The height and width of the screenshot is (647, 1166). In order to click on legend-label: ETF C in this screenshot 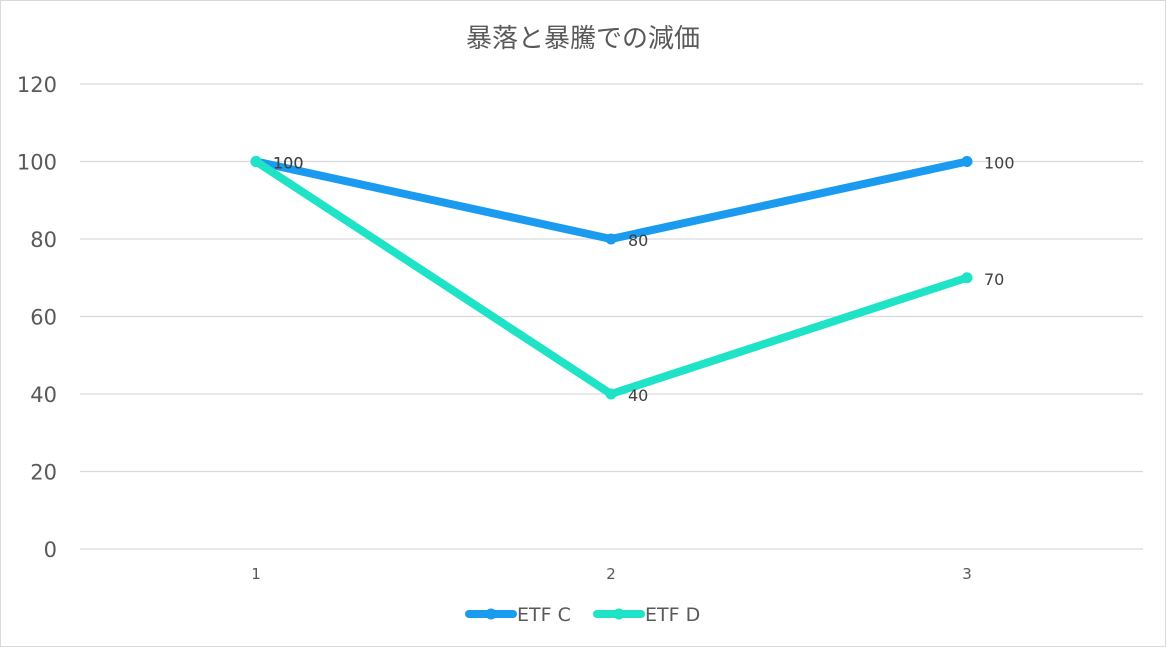, I will do `click(544, 615)`.